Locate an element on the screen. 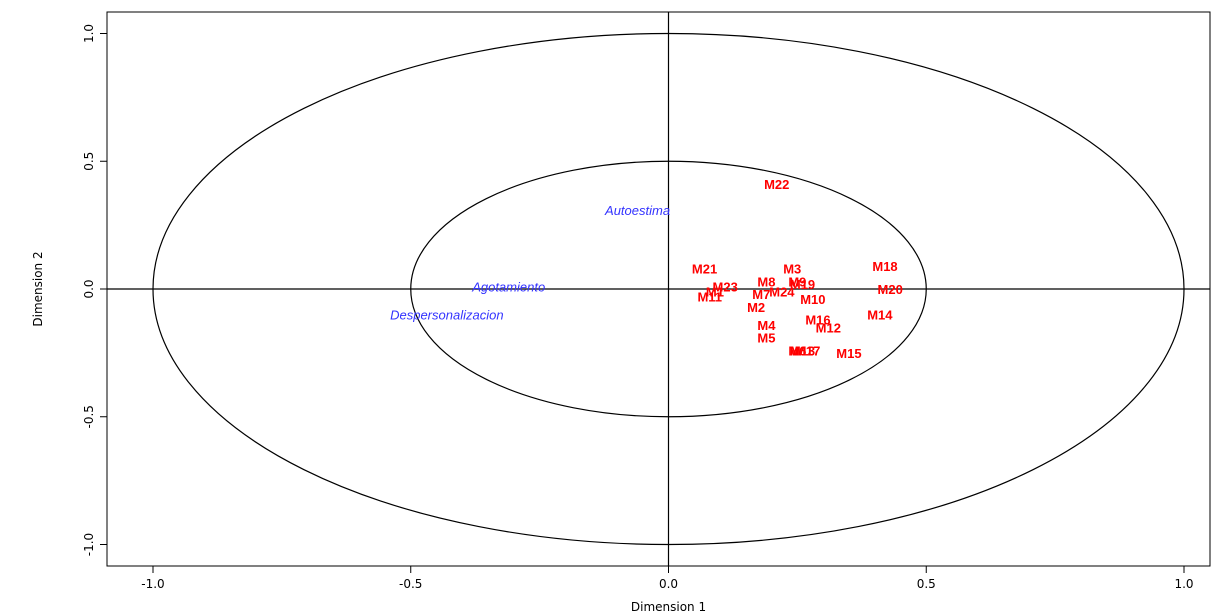 The width and height of the screenshot is (1215, 616). point-label-m22: M22 is located at coordinates (776, 184).